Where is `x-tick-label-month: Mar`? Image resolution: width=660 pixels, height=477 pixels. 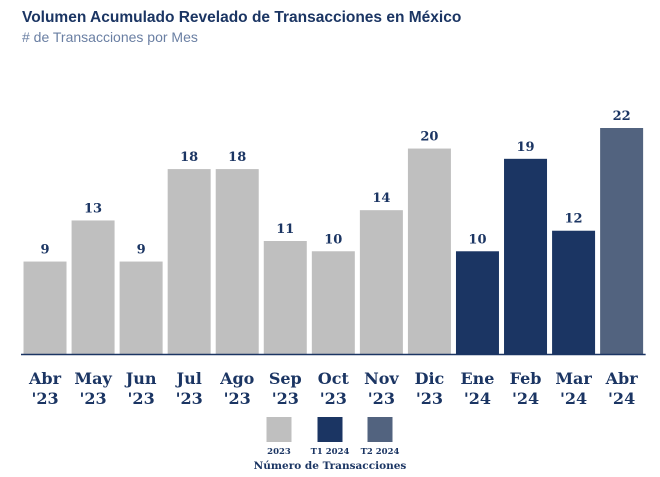 x-tick-label-month: Mar is located at coordinates (573, 378).